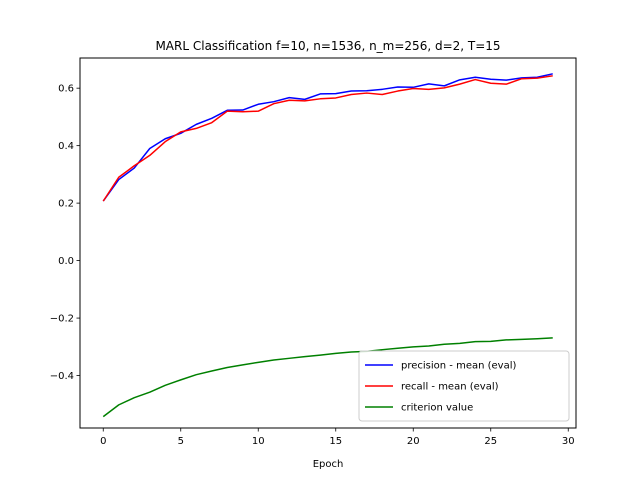 Image resolution: width=640 pixels, height=480 pixels. I want to click on legend-label-2: criterion value, so click(437, 408).